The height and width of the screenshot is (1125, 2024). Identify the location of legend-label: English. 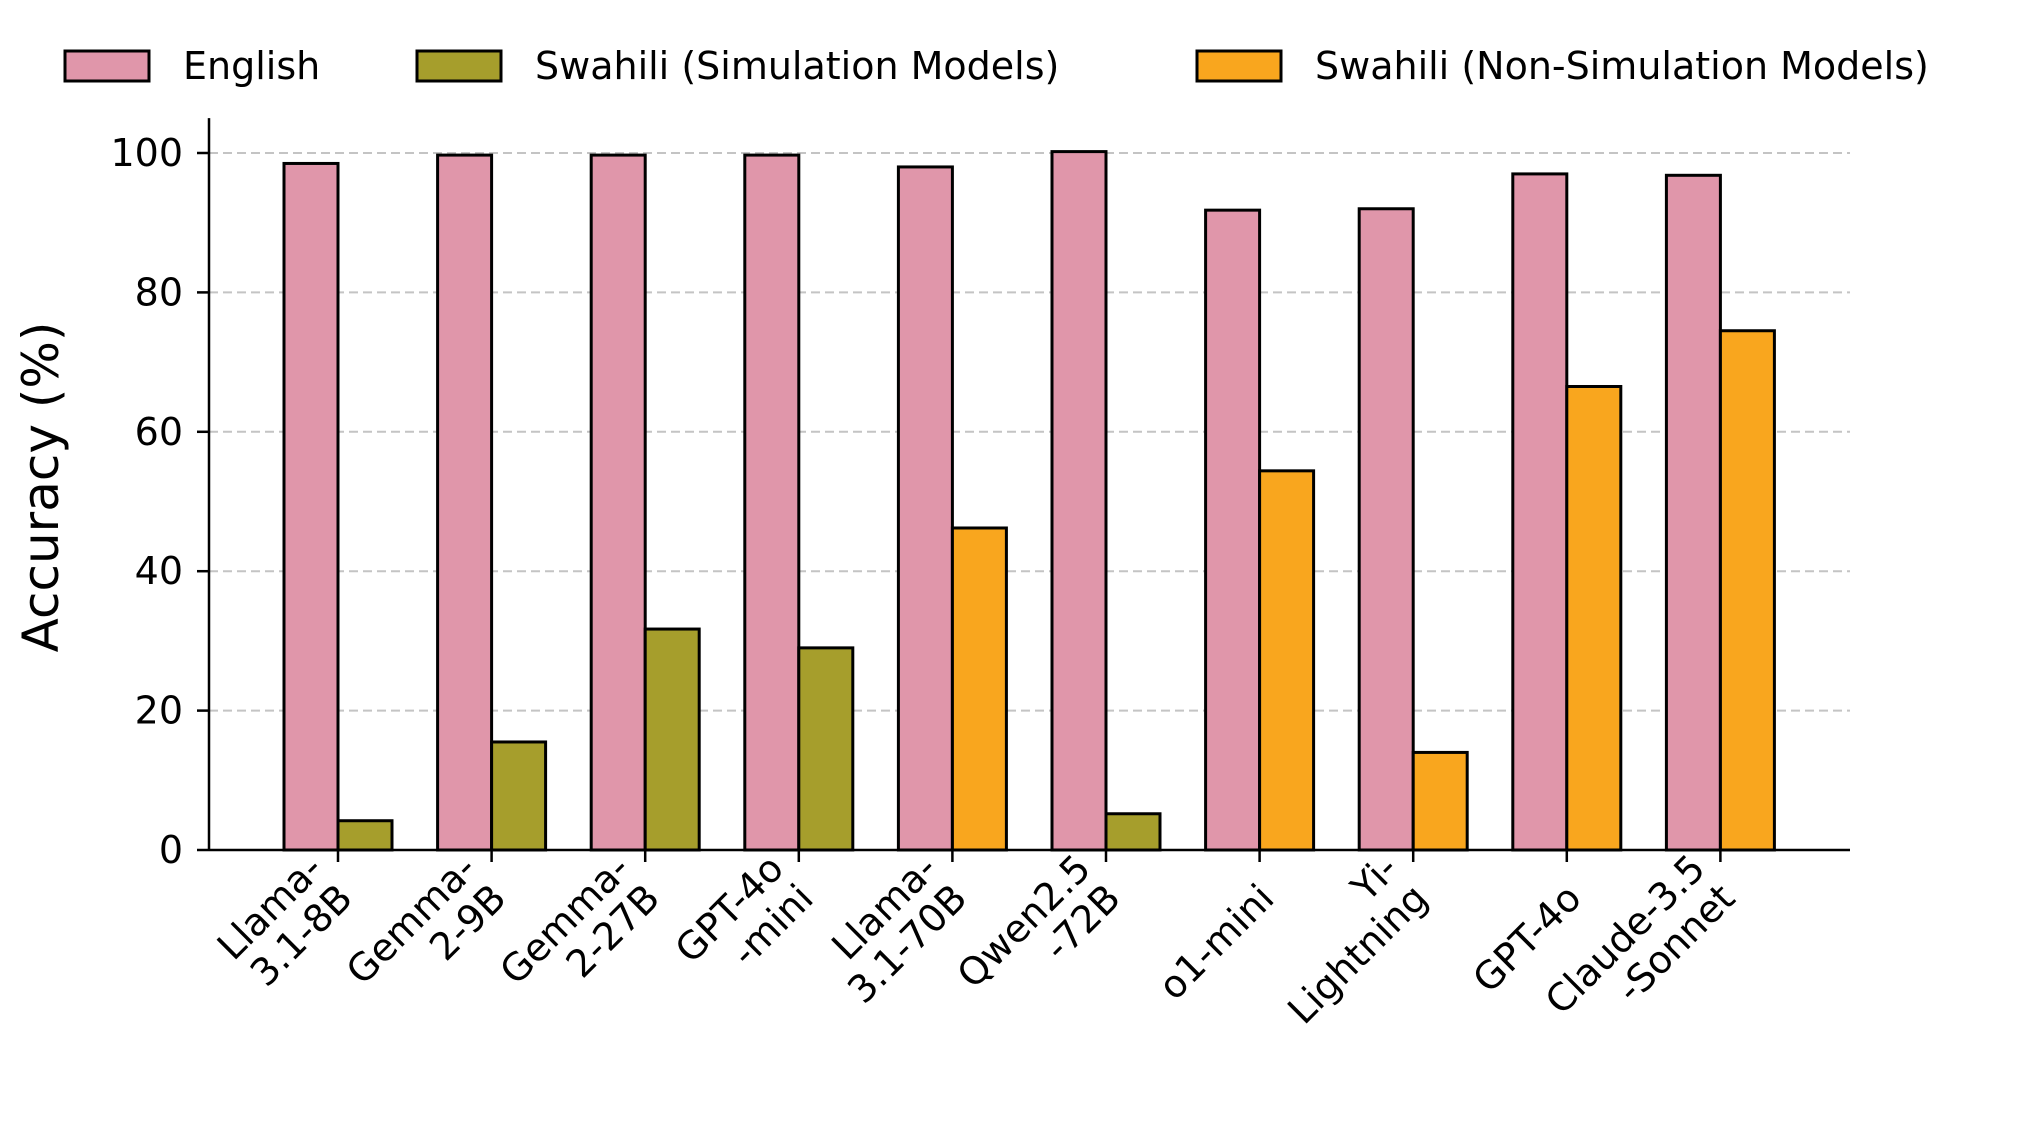
(251, 66).